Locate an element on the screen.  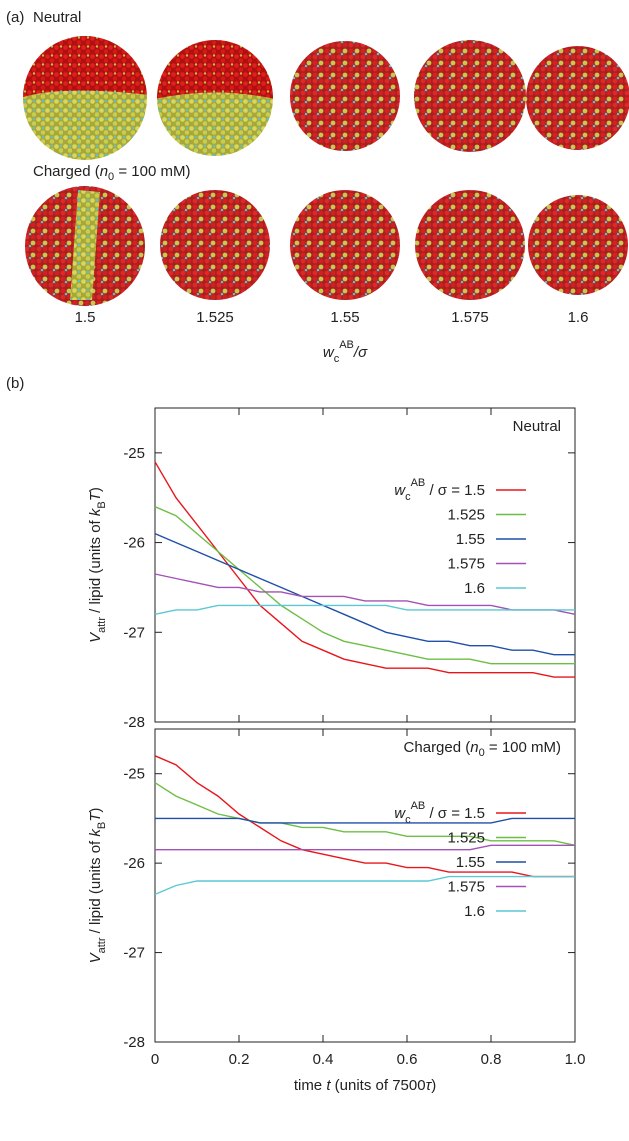
panel-label: (b) is located at coordinates (15, 383).